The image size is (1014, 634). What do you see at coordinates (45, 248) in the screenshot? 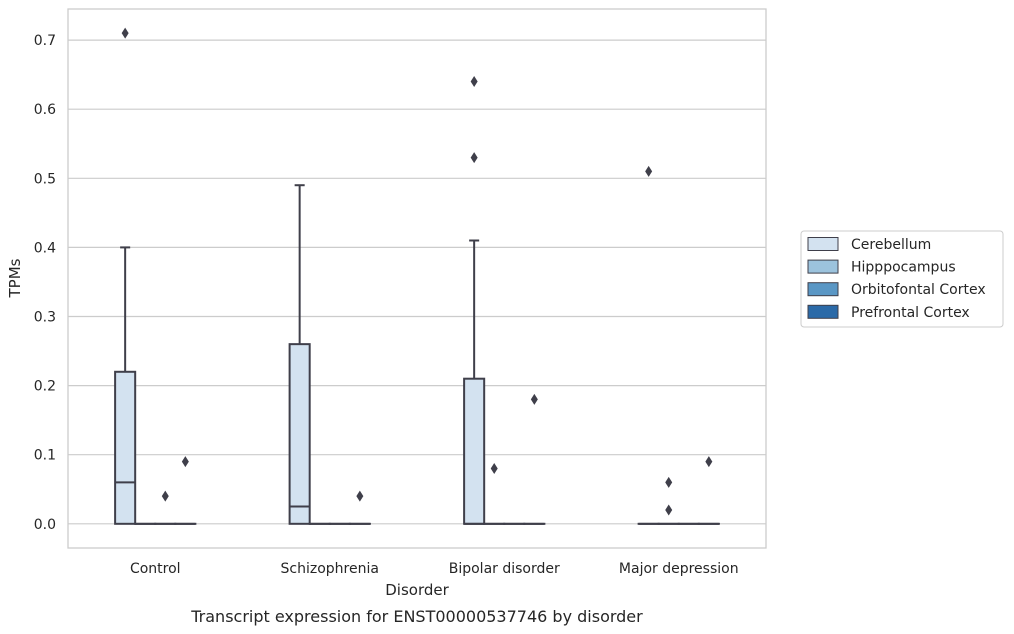
I see `y-tick-label: 0.4` at bounding box center [45, 248].